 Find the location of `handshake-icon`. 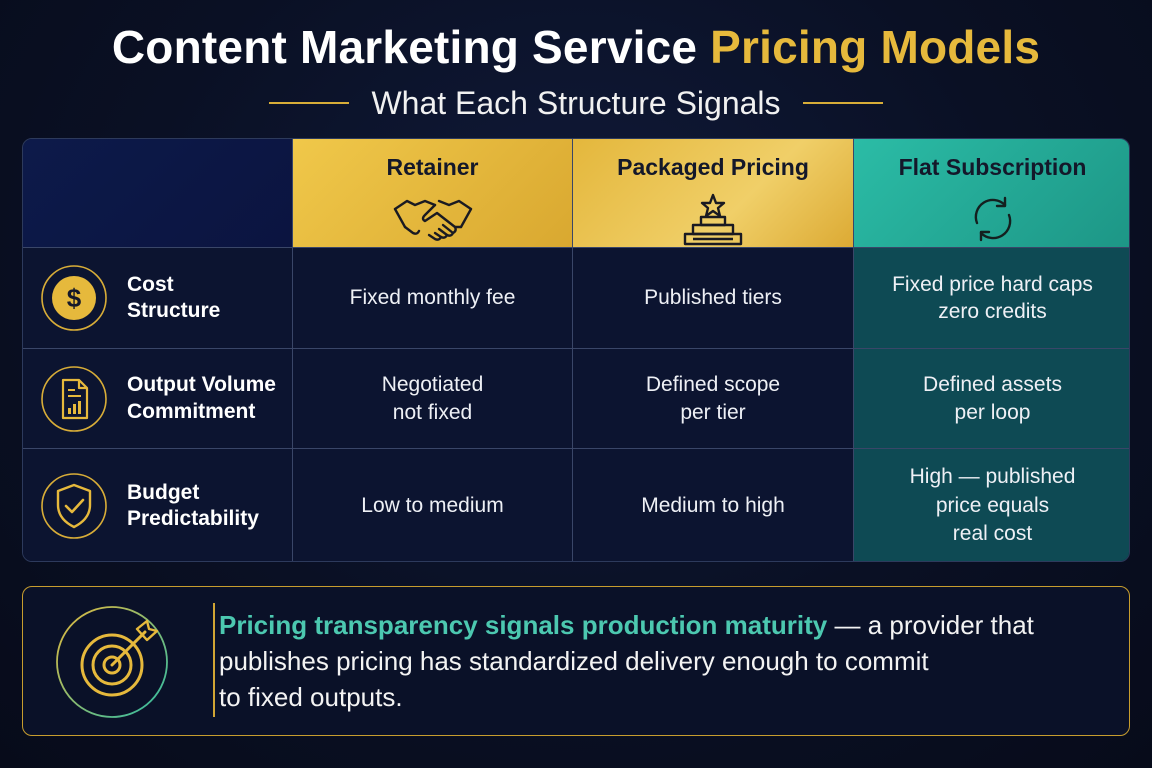

handshake-icon is located at coordinates (432, 220).